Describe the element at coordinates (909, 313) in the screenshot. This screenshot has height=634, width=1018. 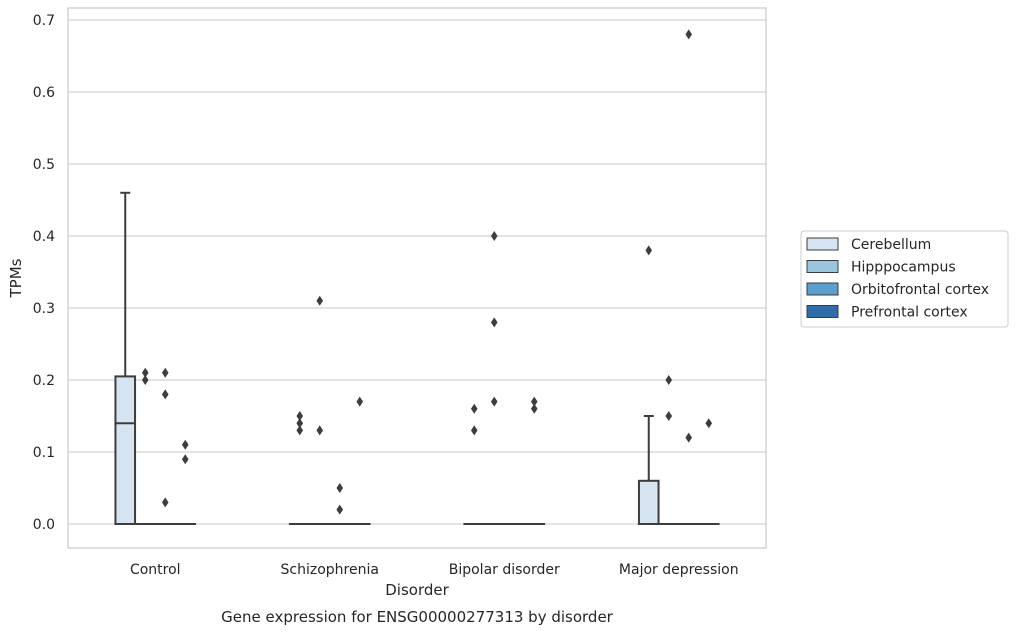
I see `legend-label: Prefrontal cortex` at that location.